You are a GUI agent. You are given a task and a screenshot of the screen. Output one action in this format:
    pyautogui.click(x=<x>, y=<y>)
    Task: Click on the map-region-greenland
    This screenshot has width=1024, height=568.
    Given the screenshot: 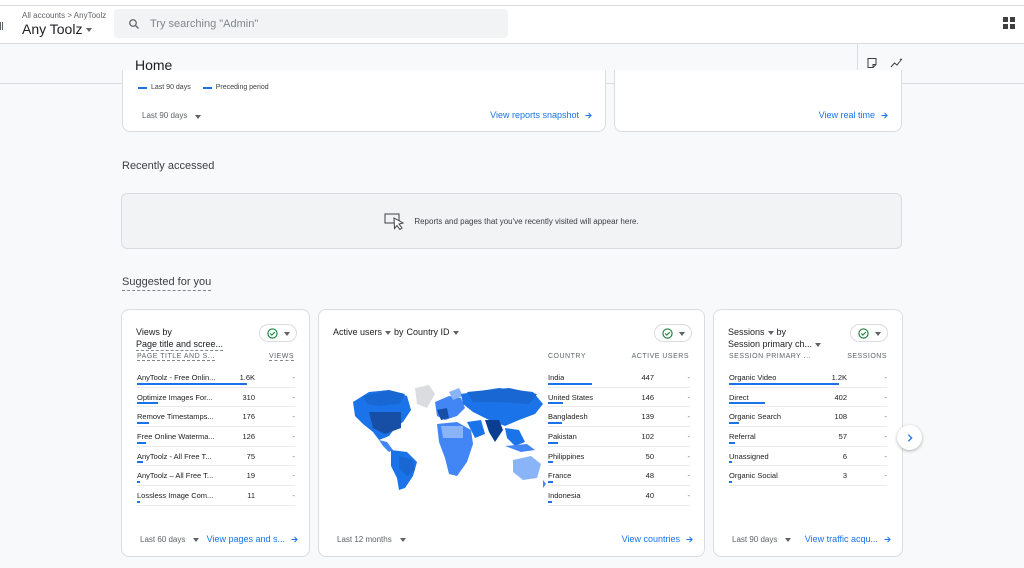 What is the action you would take?
    pyautogui.click(x=425, y=396)
    